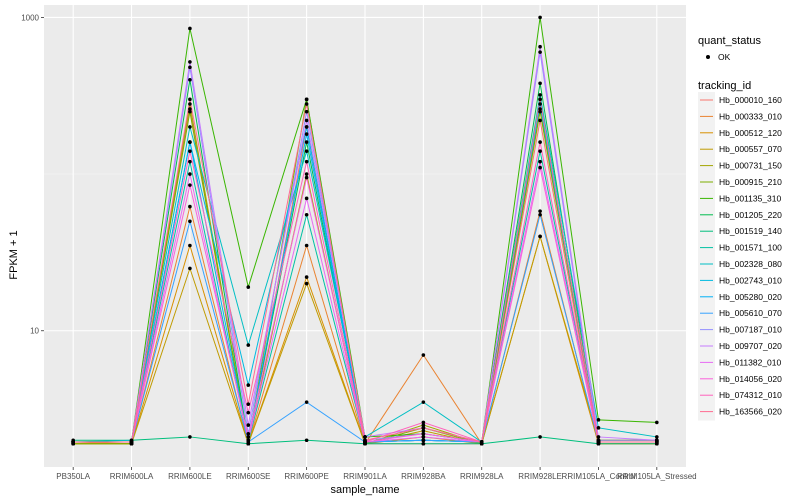 Image resolution: width=800 pixels, height=500 pixels. What do you see at coordinates (750, 116) in the screenshot?
I see `legend-label-series: Hb_000333_010` at bounding box center [750, 116].